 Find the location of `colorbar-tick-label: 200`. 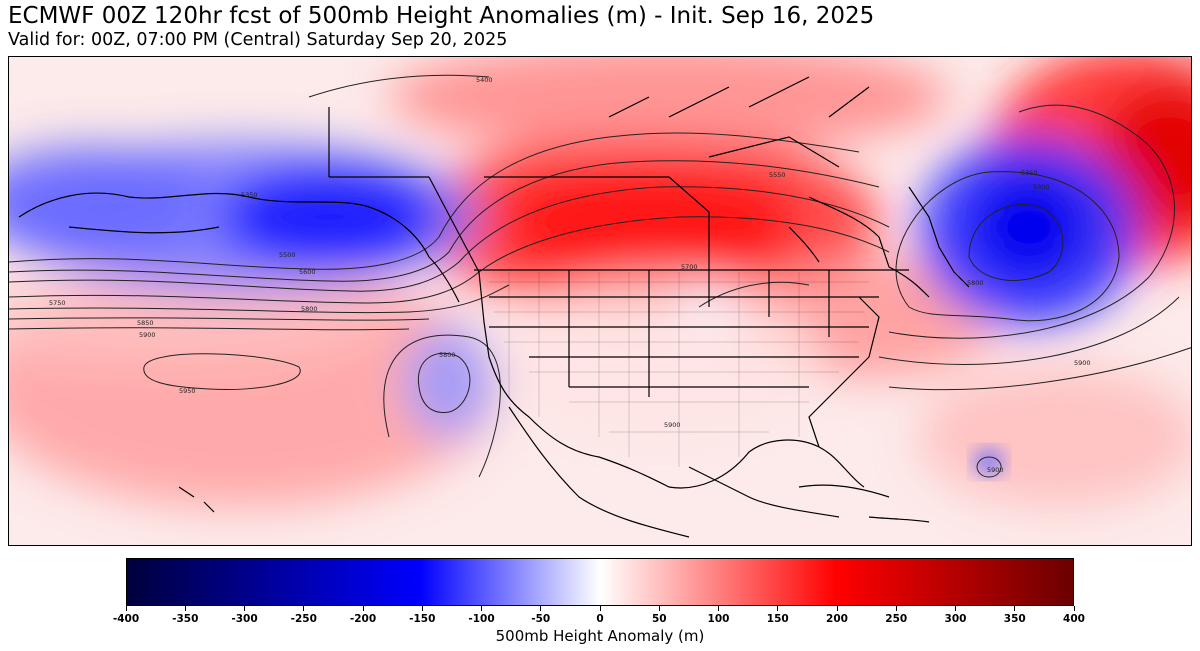

colorbar-tick-label: 200 is located at coordinates (837, 615).